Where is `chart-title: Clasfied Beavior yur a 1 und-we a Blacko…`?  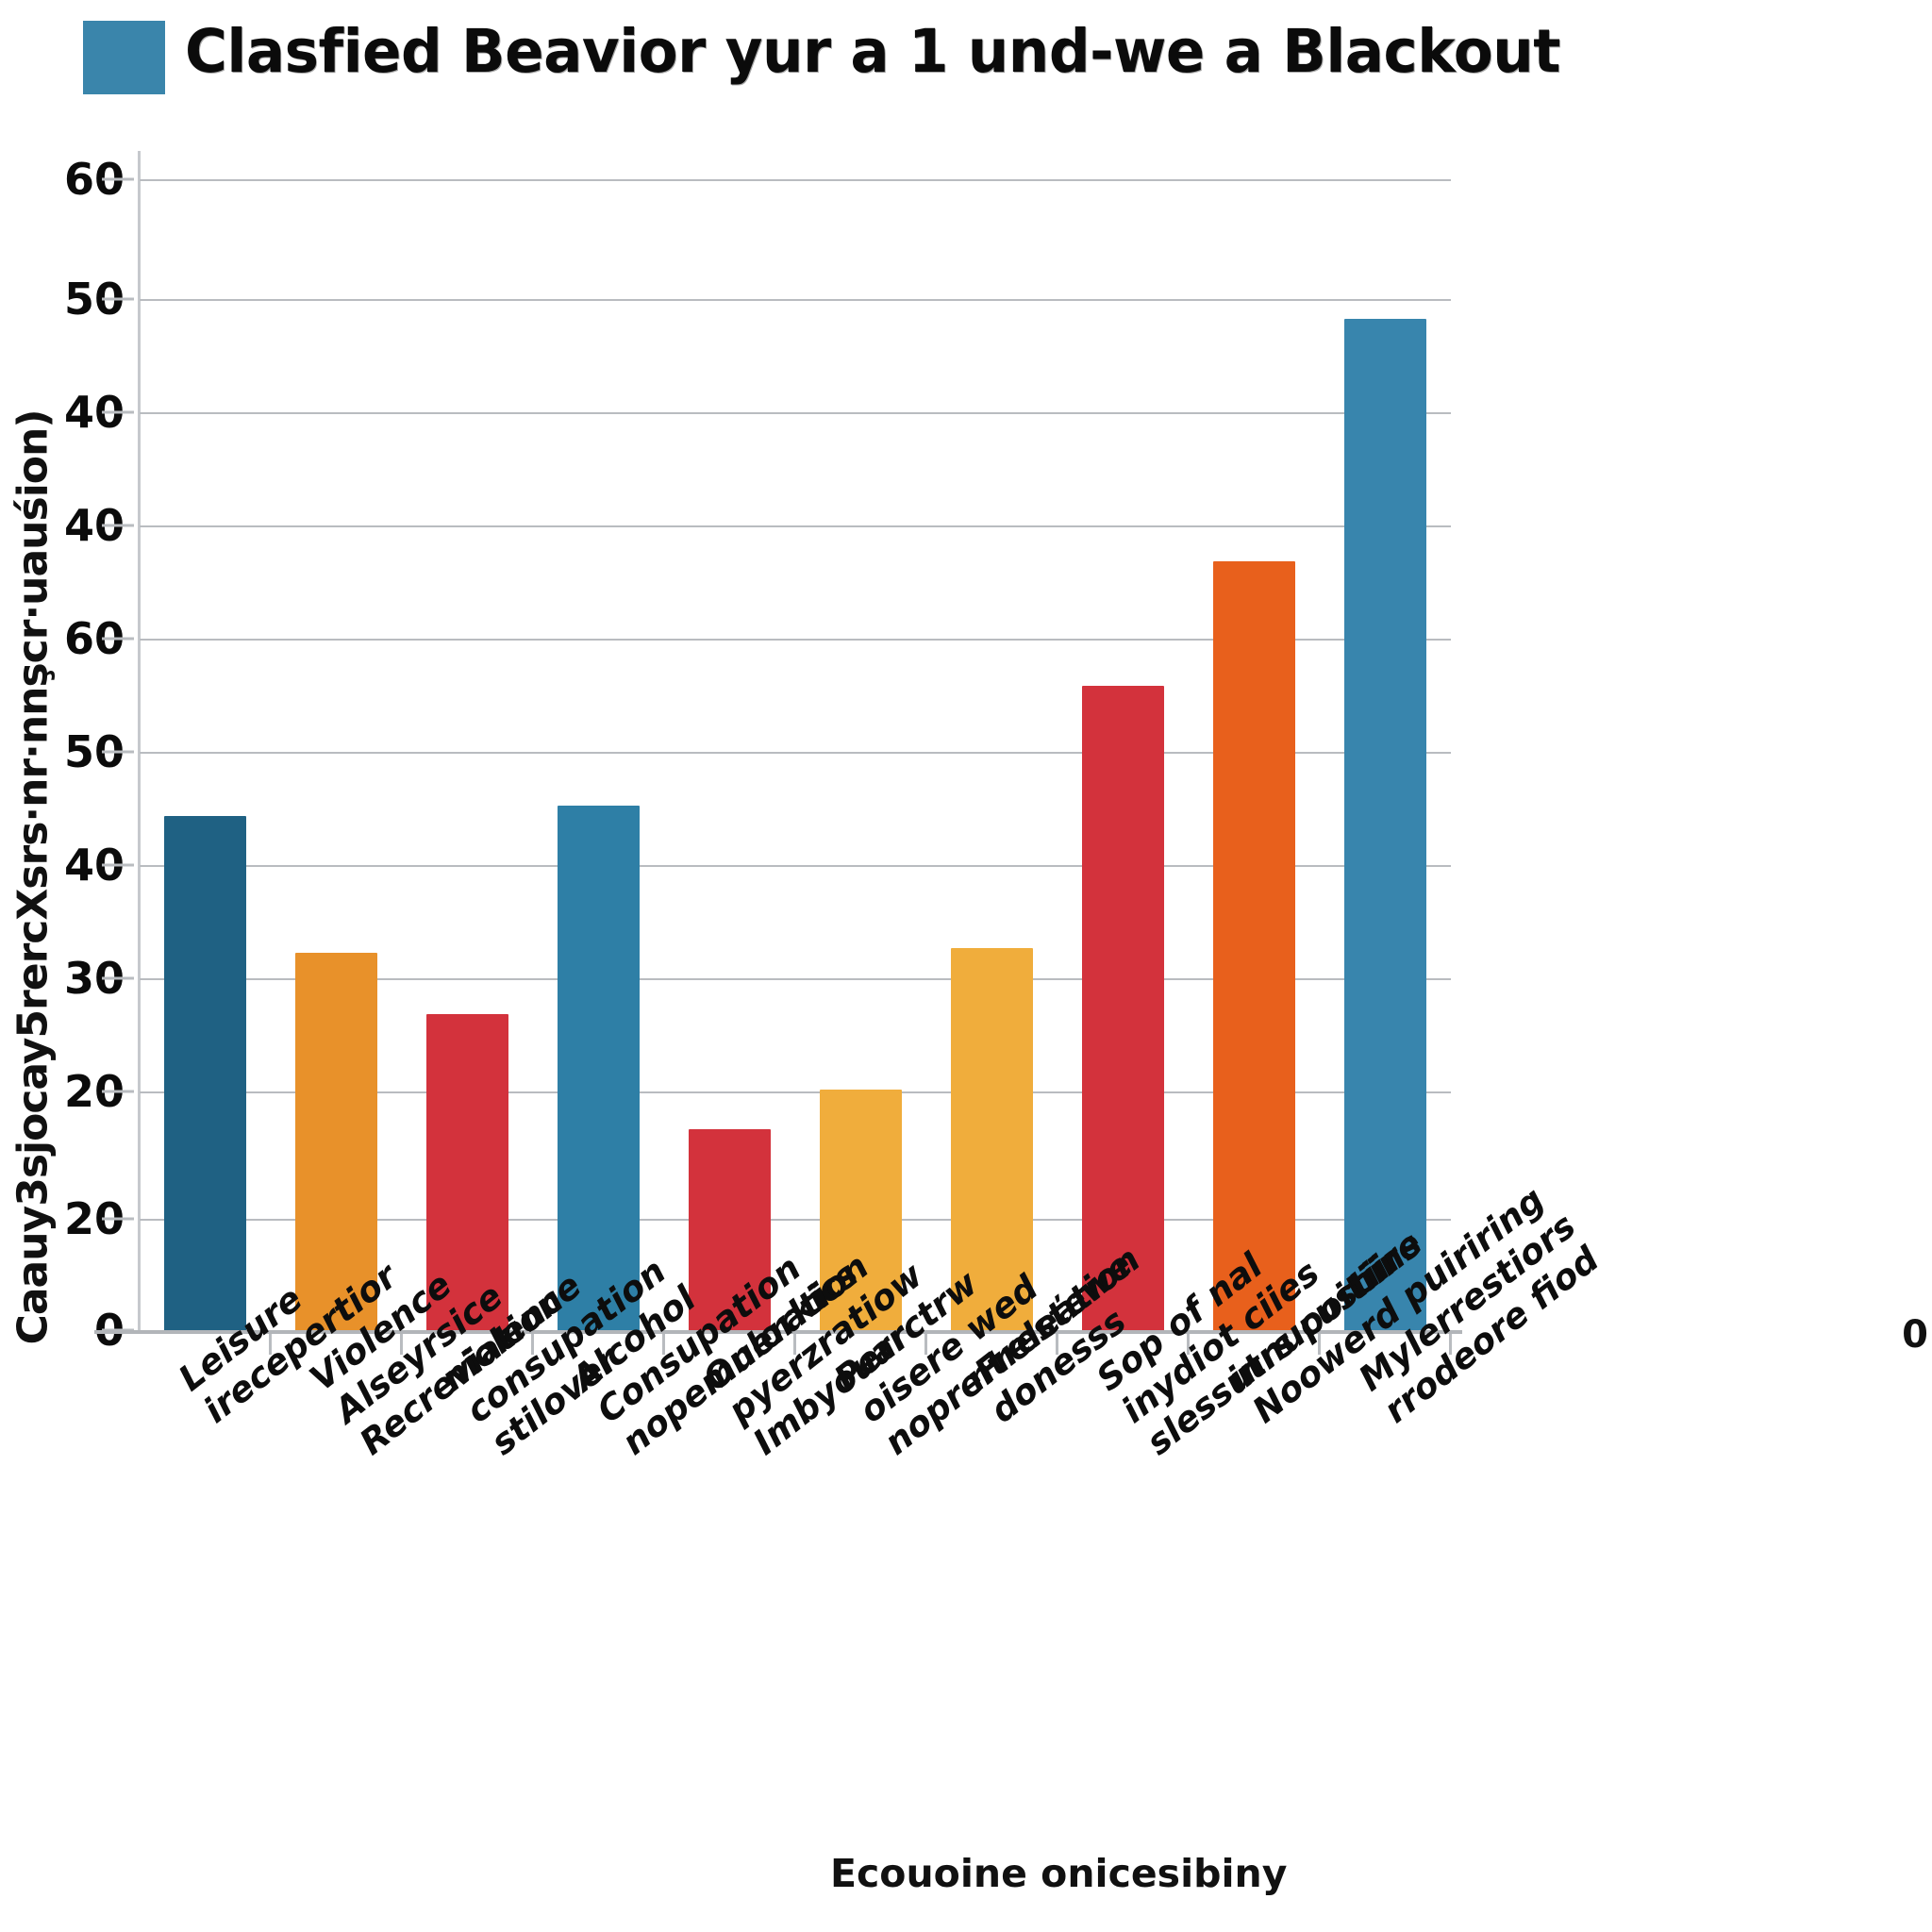 chart-title: Clasfied Beavior yur a 1 und-we a Blacko… is located at coordinates (873, 52).